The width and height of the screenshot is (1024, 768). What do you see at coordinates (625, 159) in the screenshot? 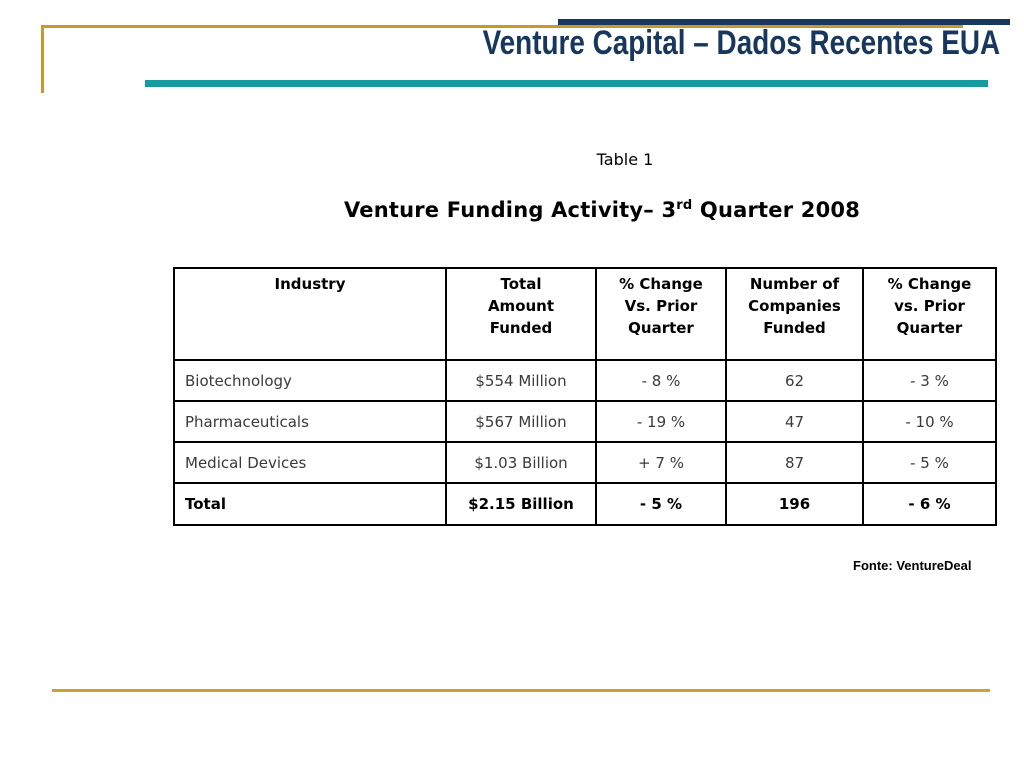
I see `table-caption: Table 1` at bounding box center [625, 159].